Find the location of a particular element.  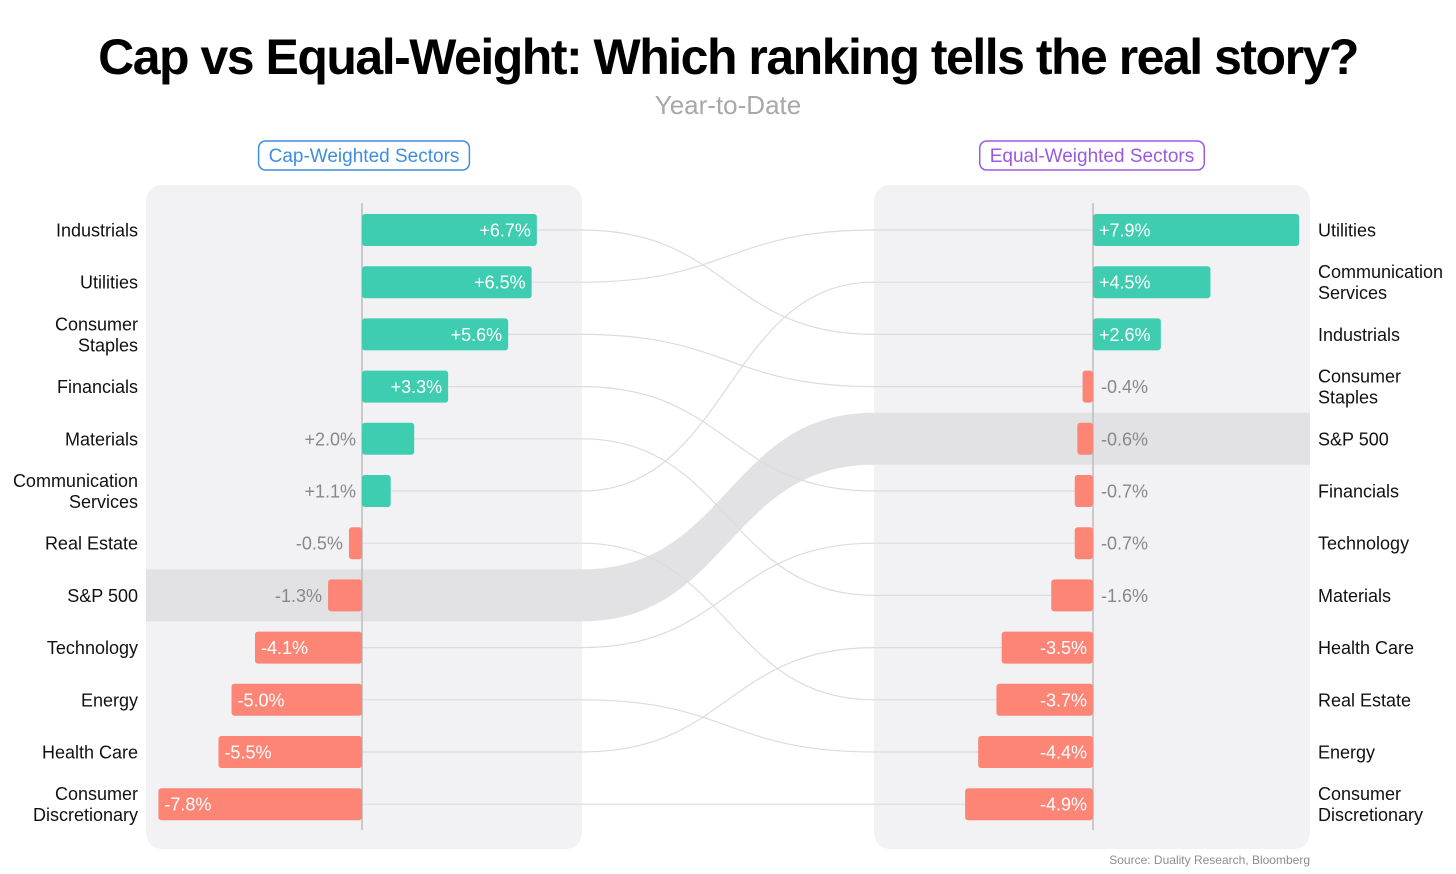

equal-communication-services-value-label: +4.5% is located at coordinates (1125, 283).